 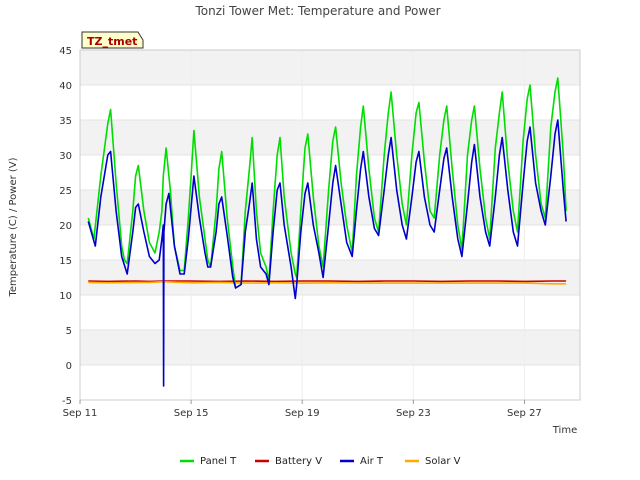 I want to click on y-tick-label: 10, so click(x=65, y=296).